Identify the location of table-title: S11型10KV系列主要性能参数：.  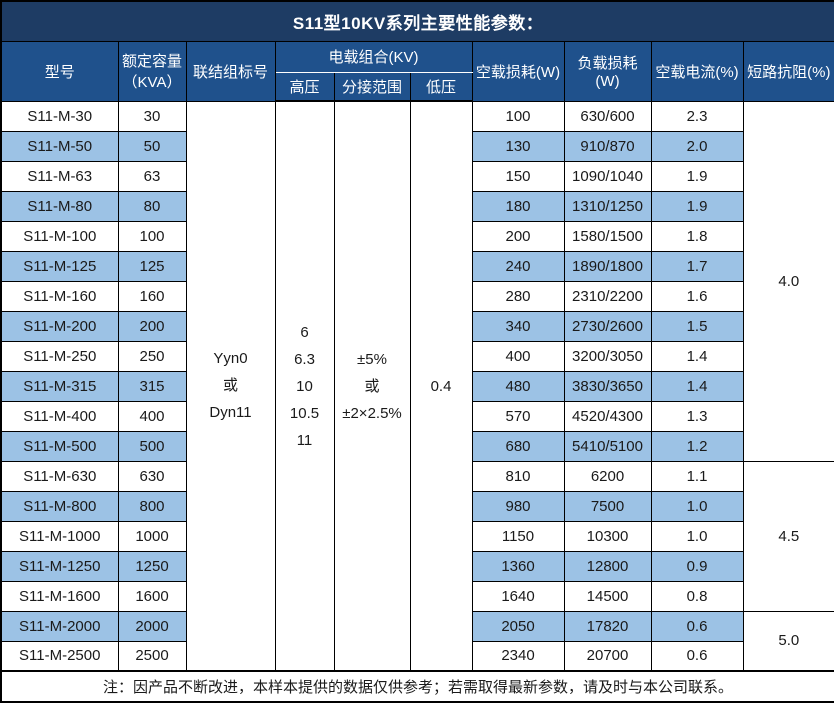
(417, 21).